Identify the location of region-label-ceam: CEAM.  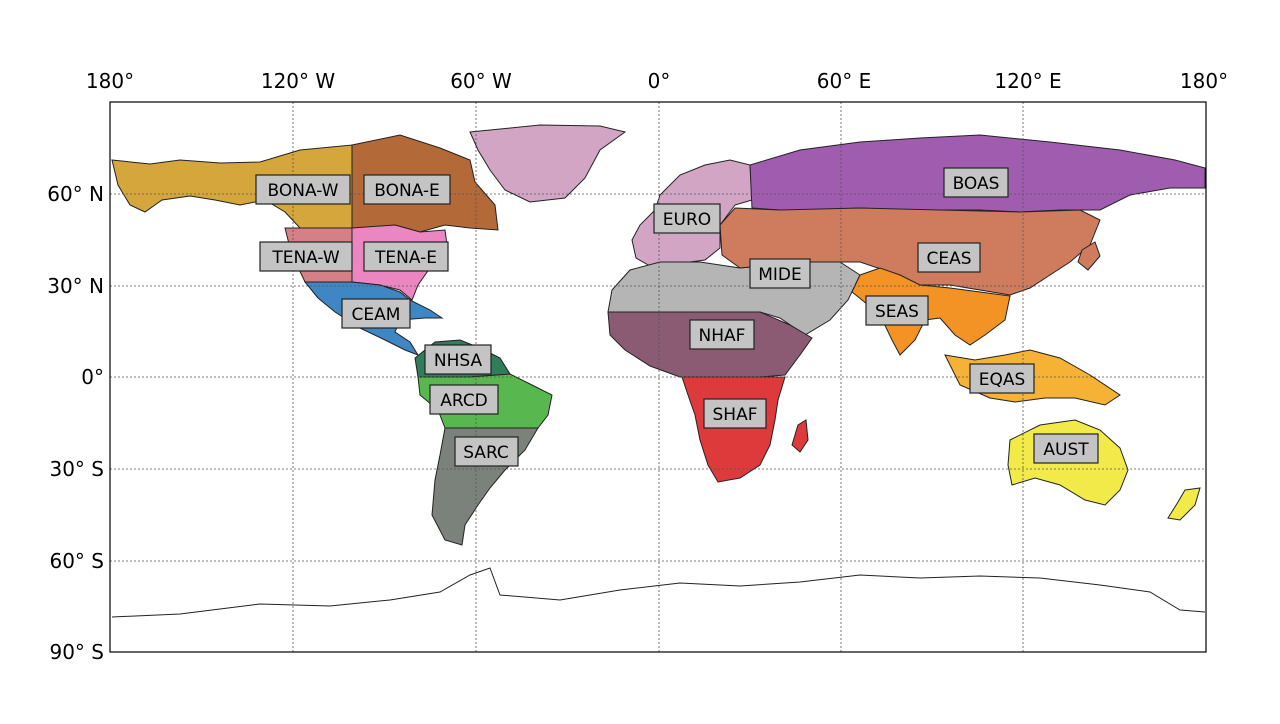
(376, 313).